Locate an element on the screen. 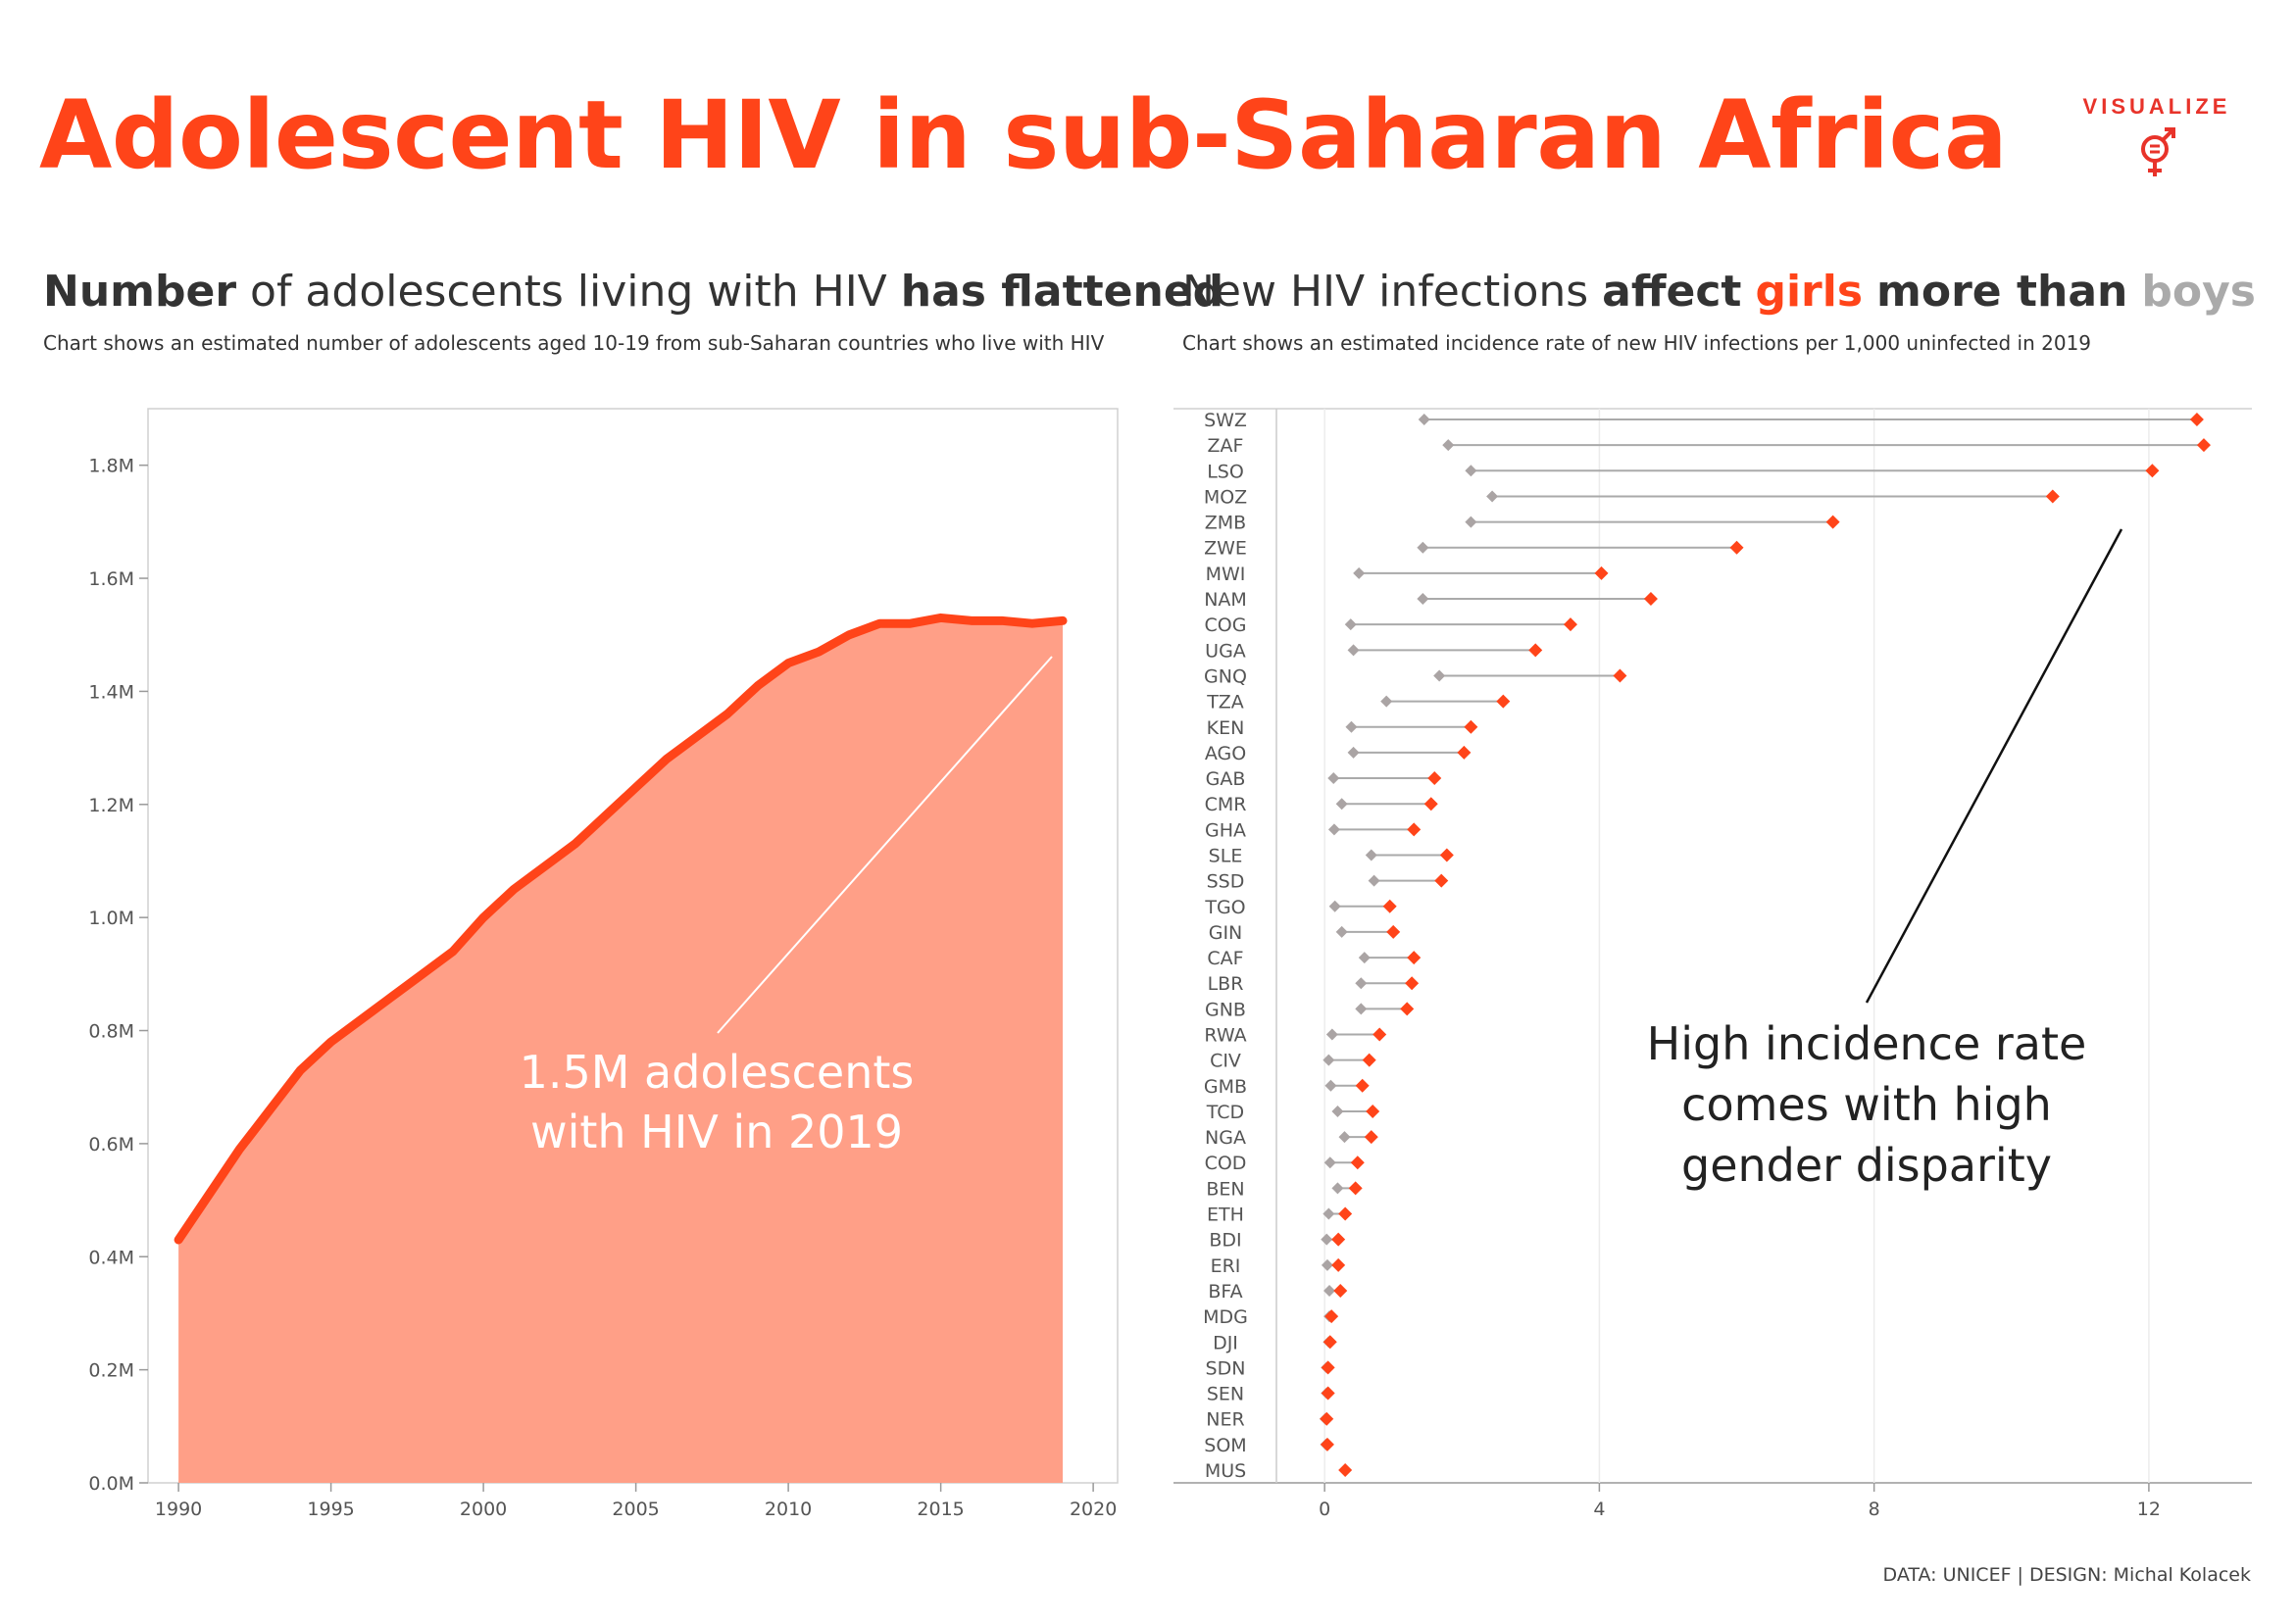 The image size is (2296, 1623). country-row: GMB is located at coordinates (1287, 1087).